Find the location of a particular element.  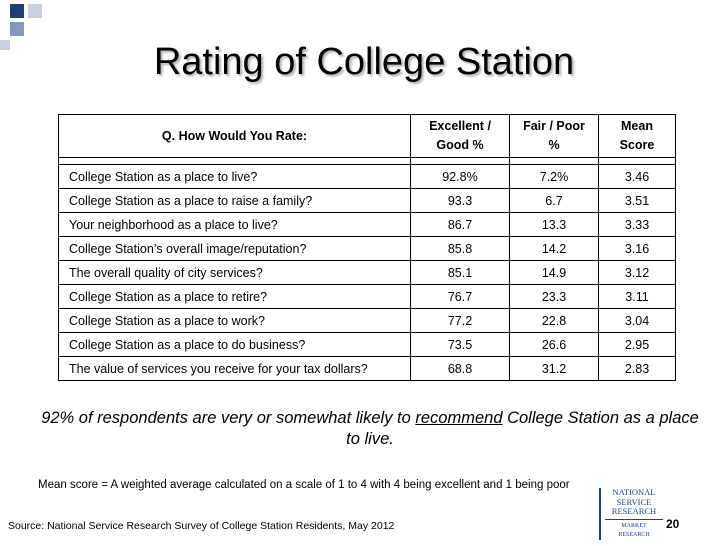

row-excellent-good: 68.8 is located at coordinates (460, 368).